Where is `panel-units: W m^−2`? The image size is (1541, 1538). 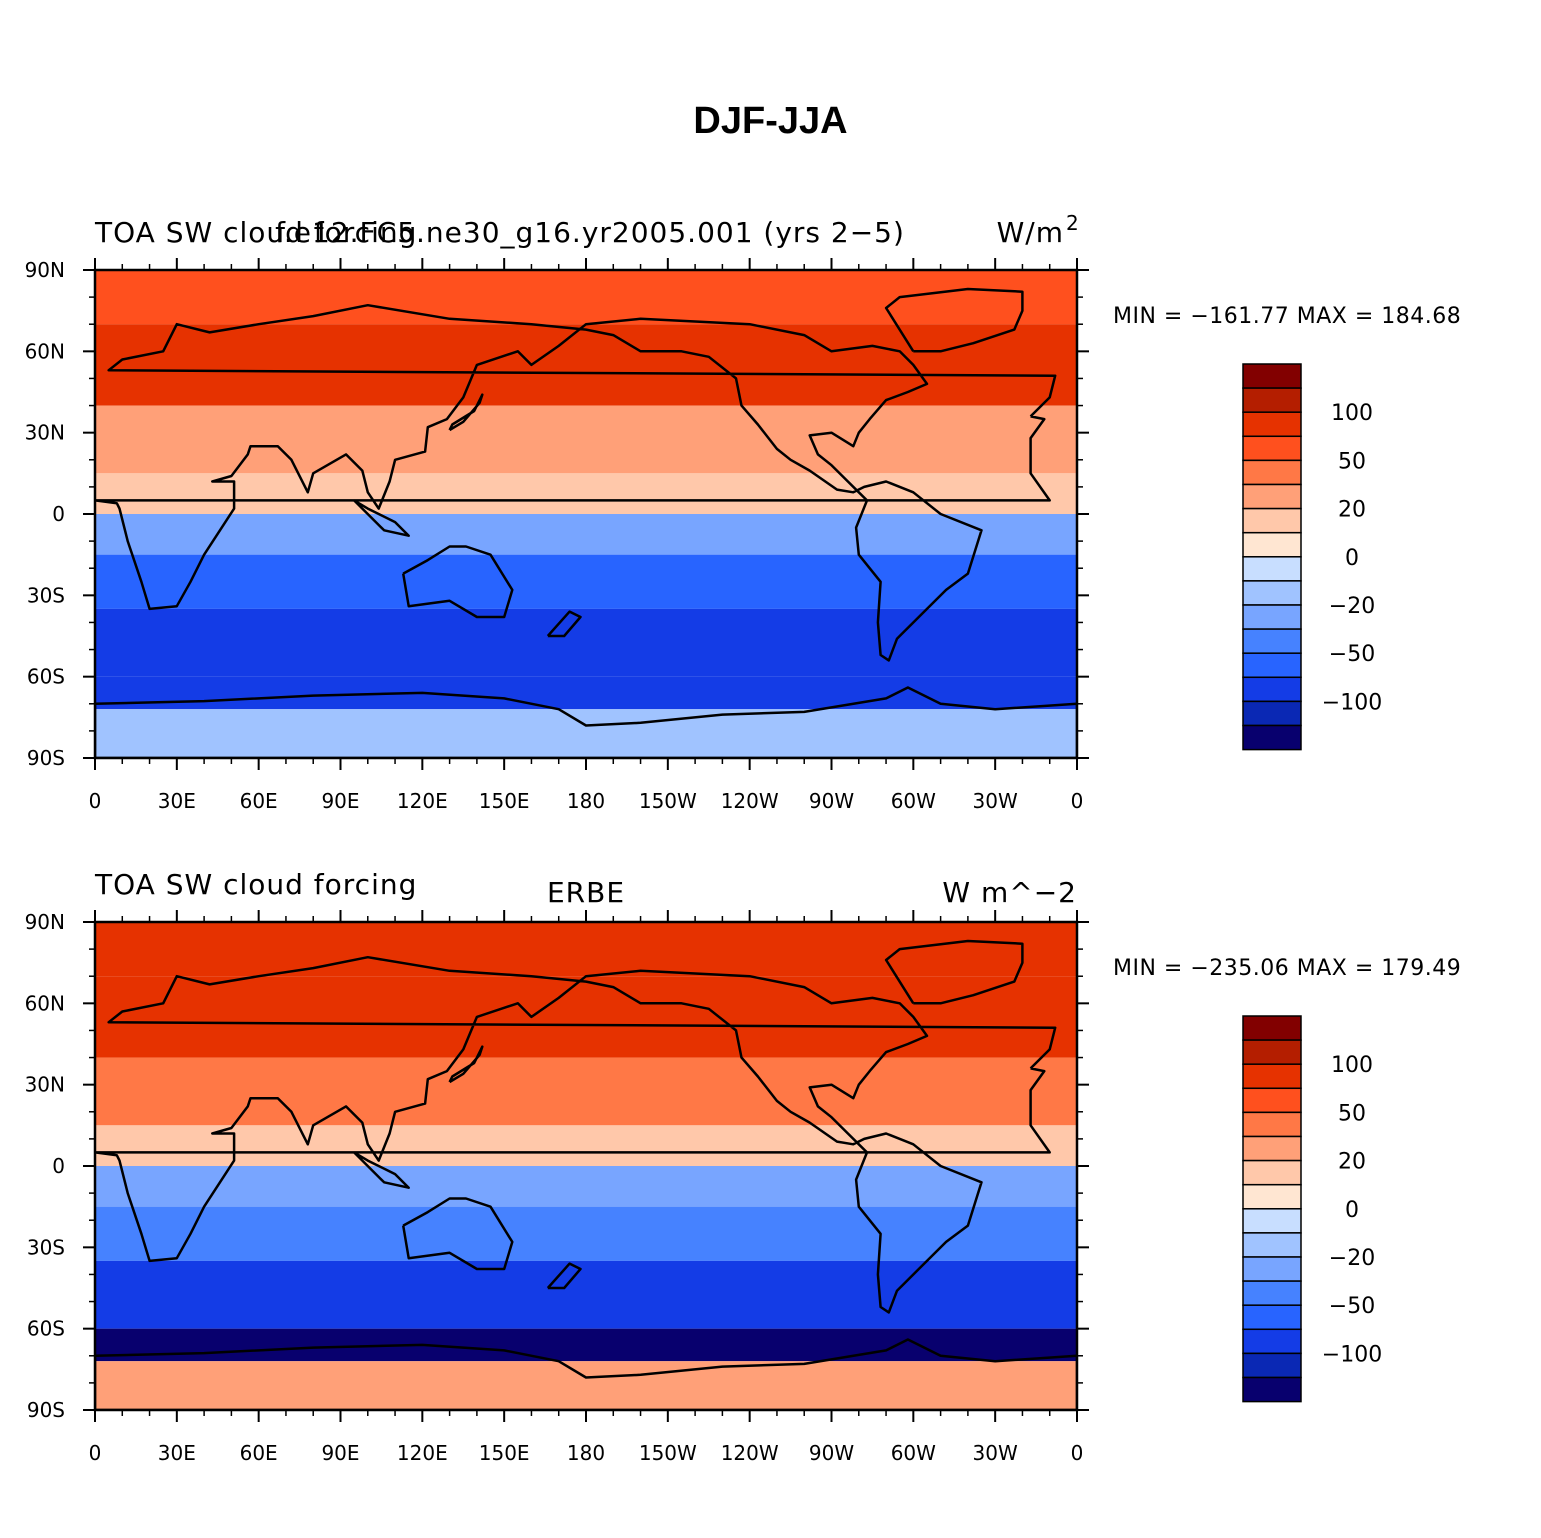 panel-units: W m^−2 is located at coordinates (1009, 892).